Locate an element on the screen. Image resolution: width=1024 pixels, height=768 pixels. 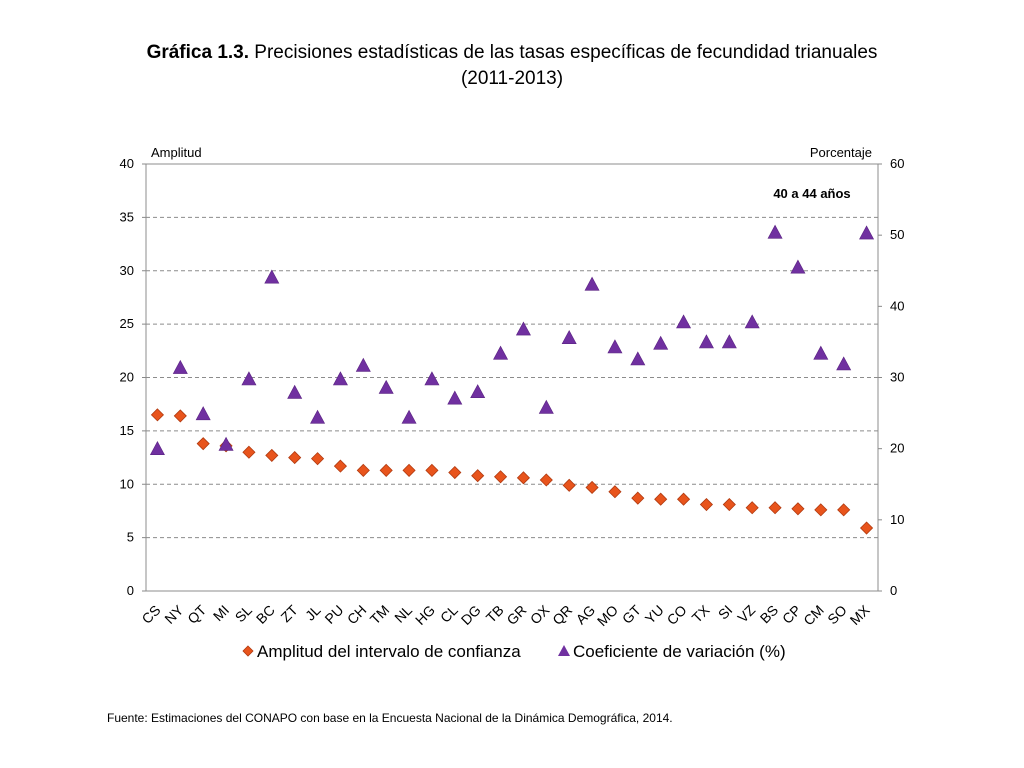
right-tick-label: 50 is located at coordinates (897, 234).